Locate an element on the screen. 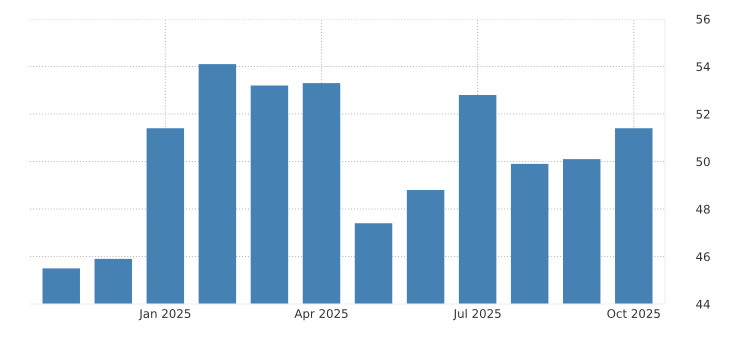 The image size is (730, 340). y-tick-label: 54 is located at coordinates (703, 67).